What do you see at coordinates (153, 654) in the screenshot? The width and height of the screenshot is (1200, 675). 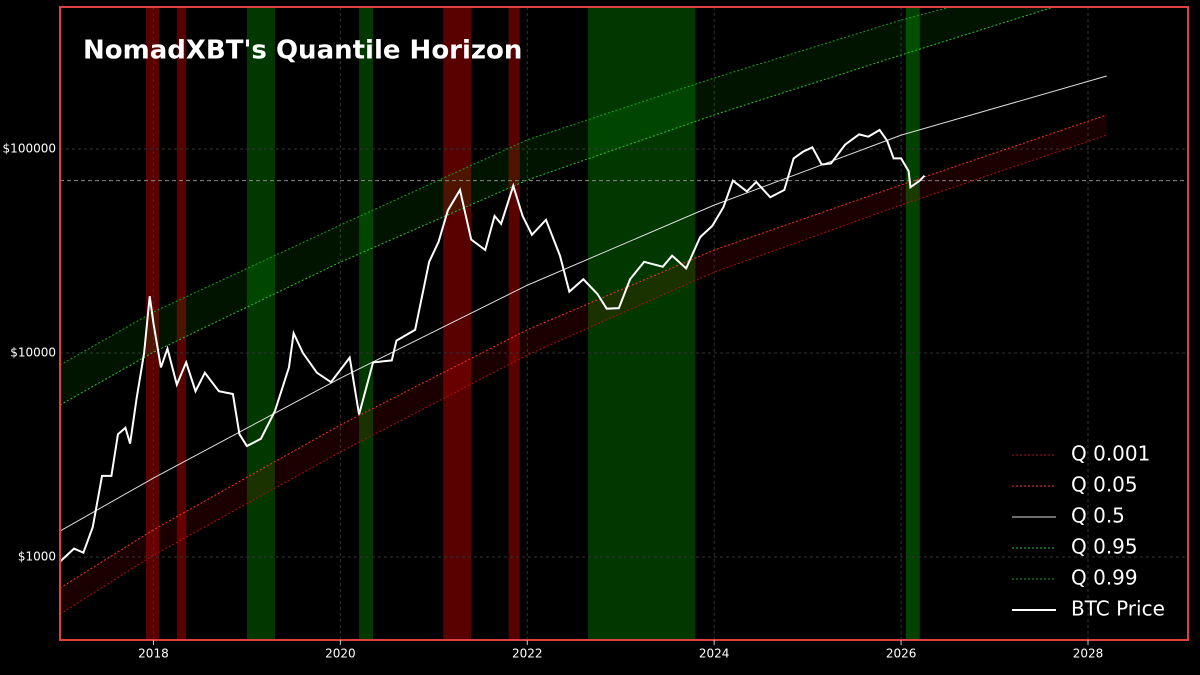 I see `x-tick-label: 2018` at bounding box center [153, 654].